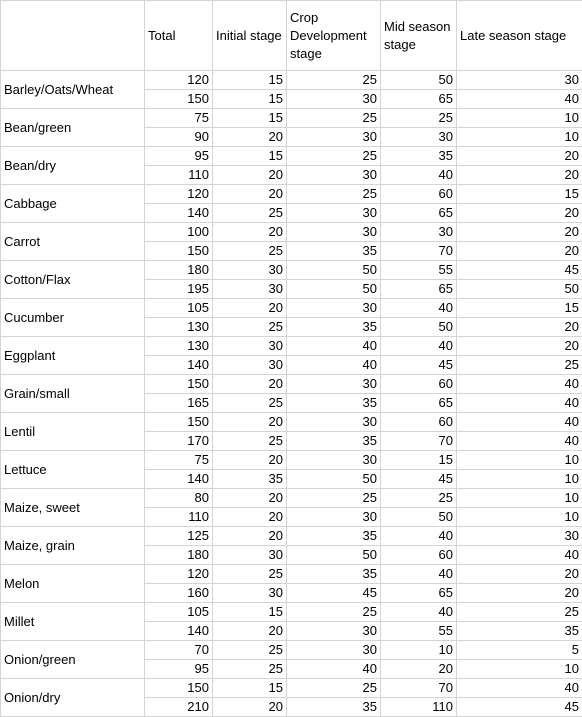  Describe the element at coordinates (519, 612) in the screenshot. I see `late-season-cell: 25` at that location.